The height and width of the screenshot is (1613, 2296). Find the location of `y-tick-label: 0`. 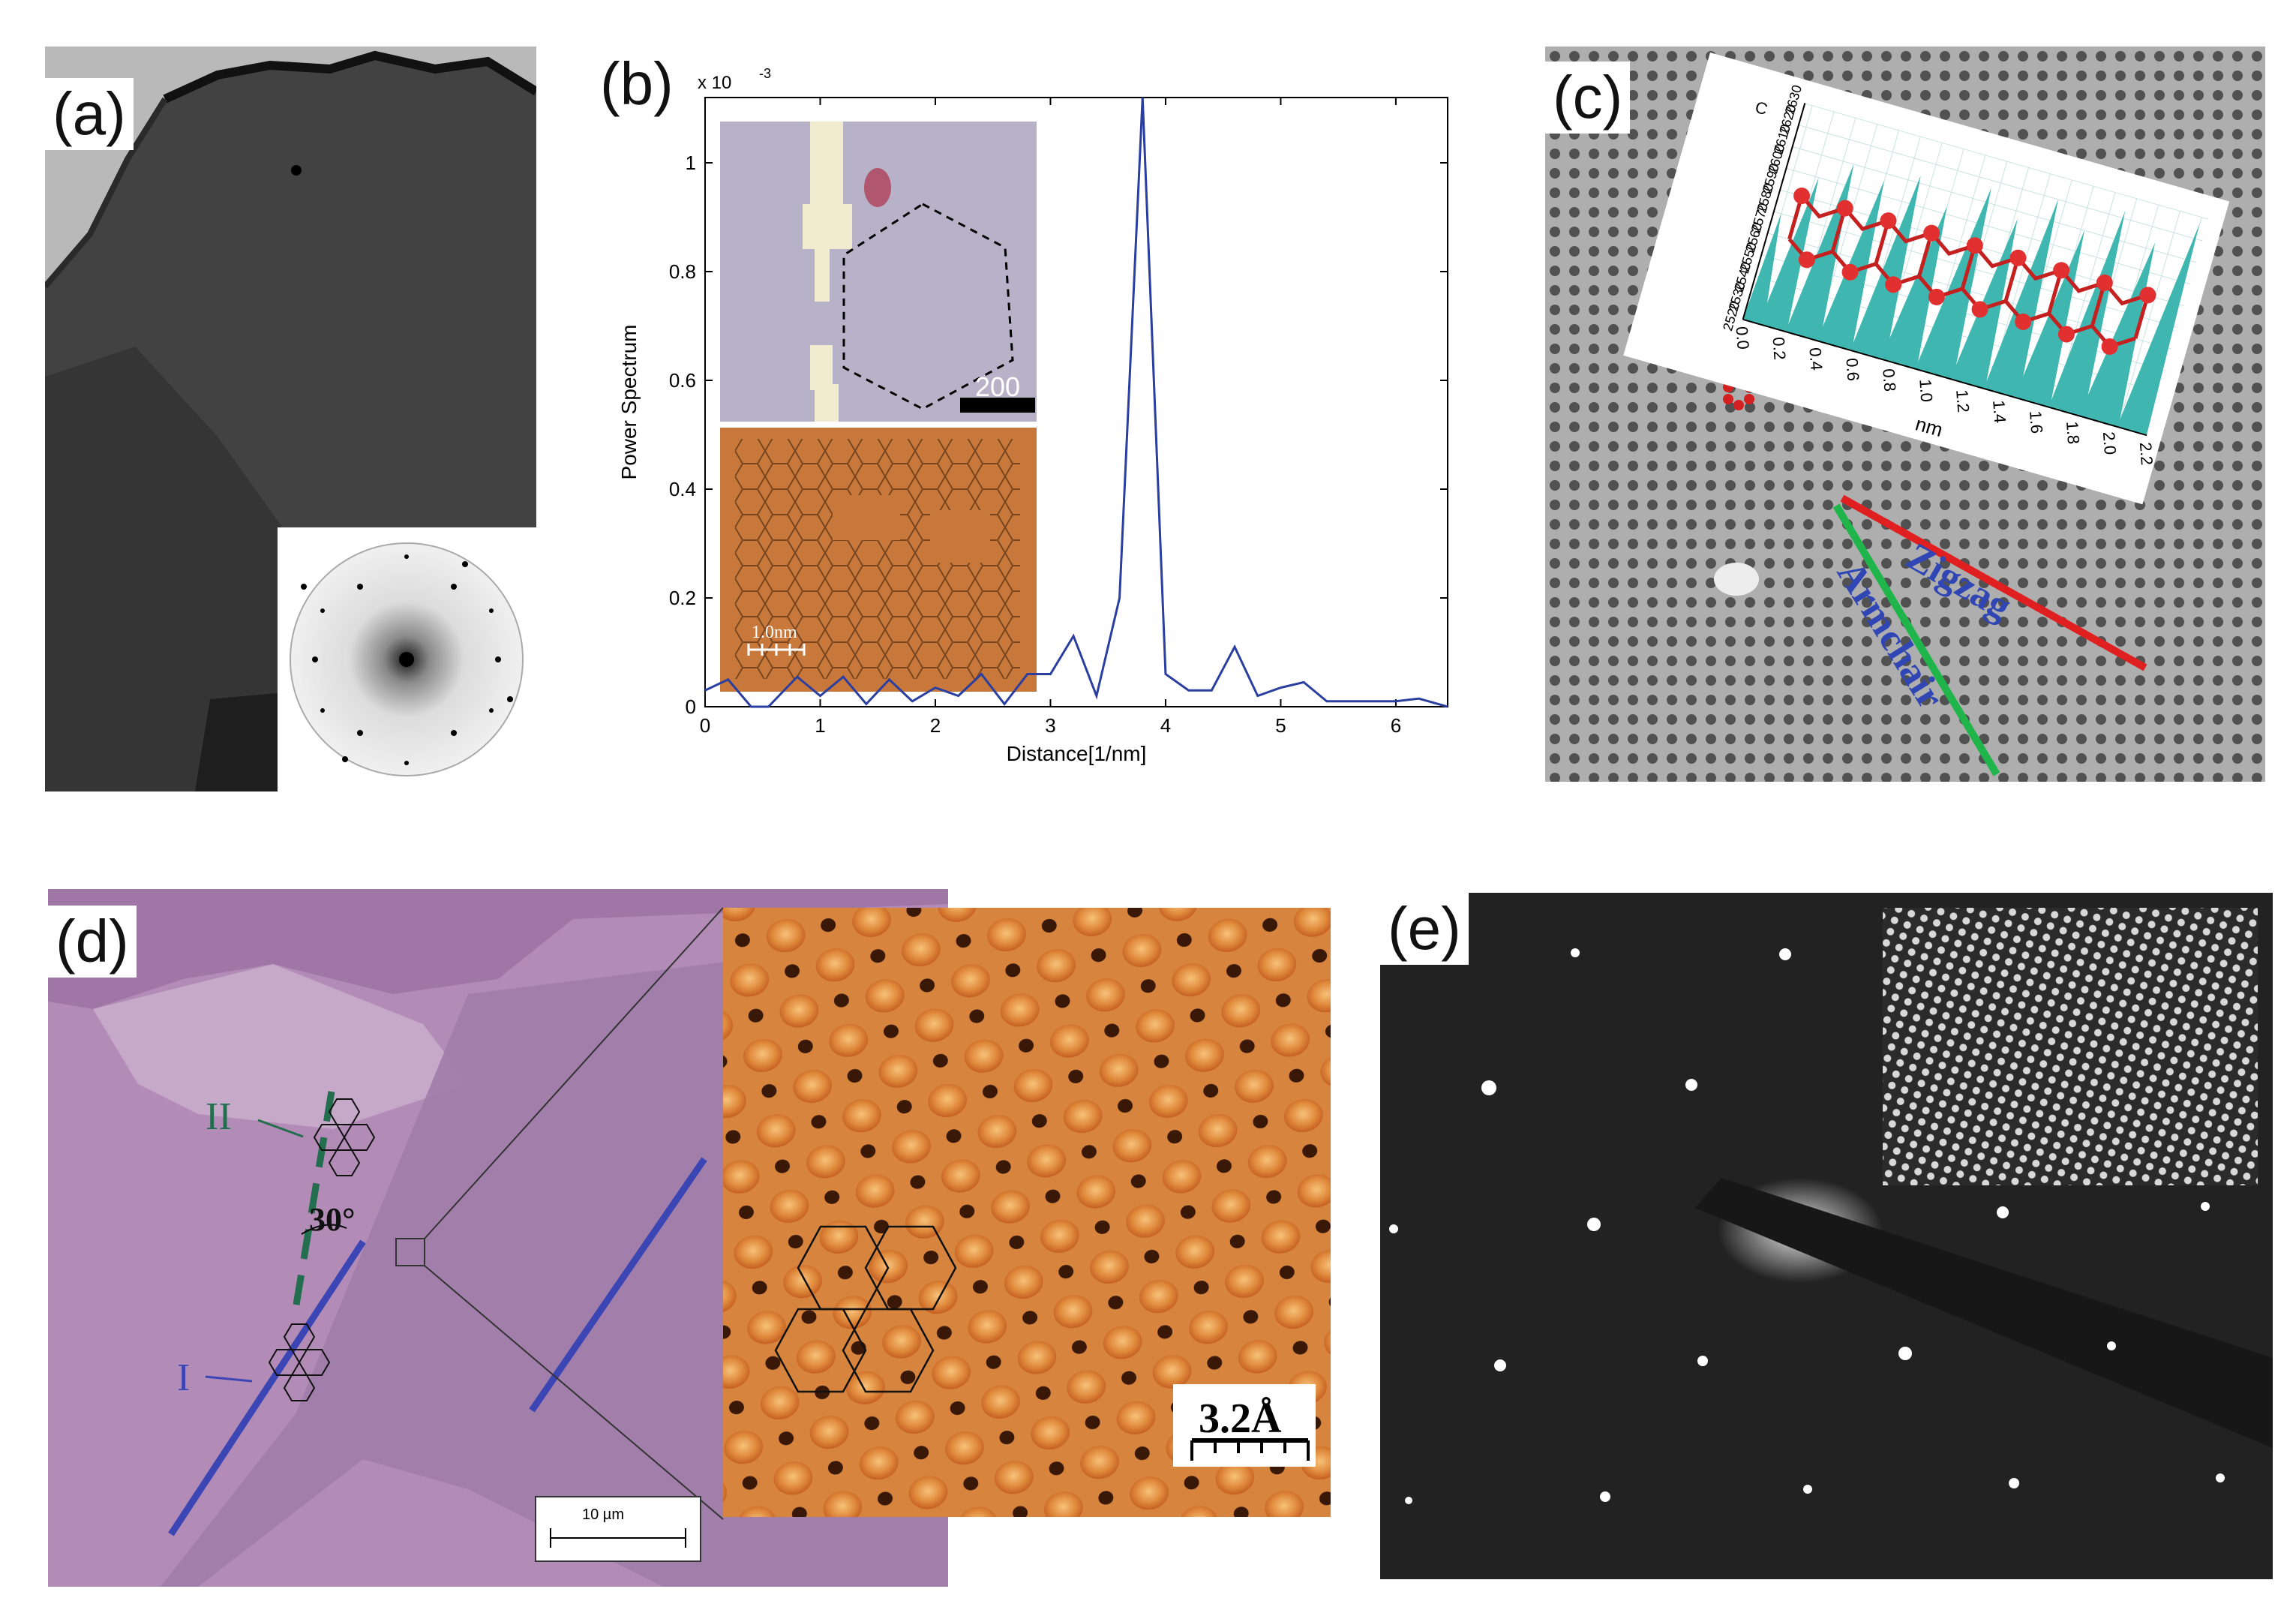

y-tick-label: 0 is located at coordinates (691, 706).